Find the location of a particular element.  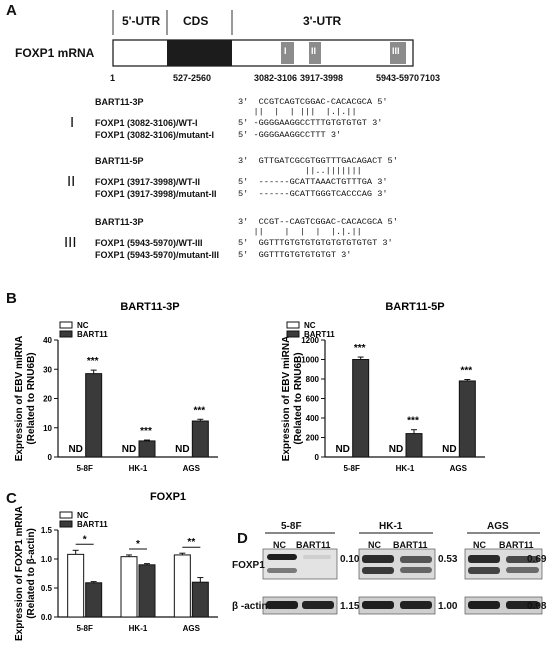

alignment-ii-roman: II is located at coordinates (71, 181).